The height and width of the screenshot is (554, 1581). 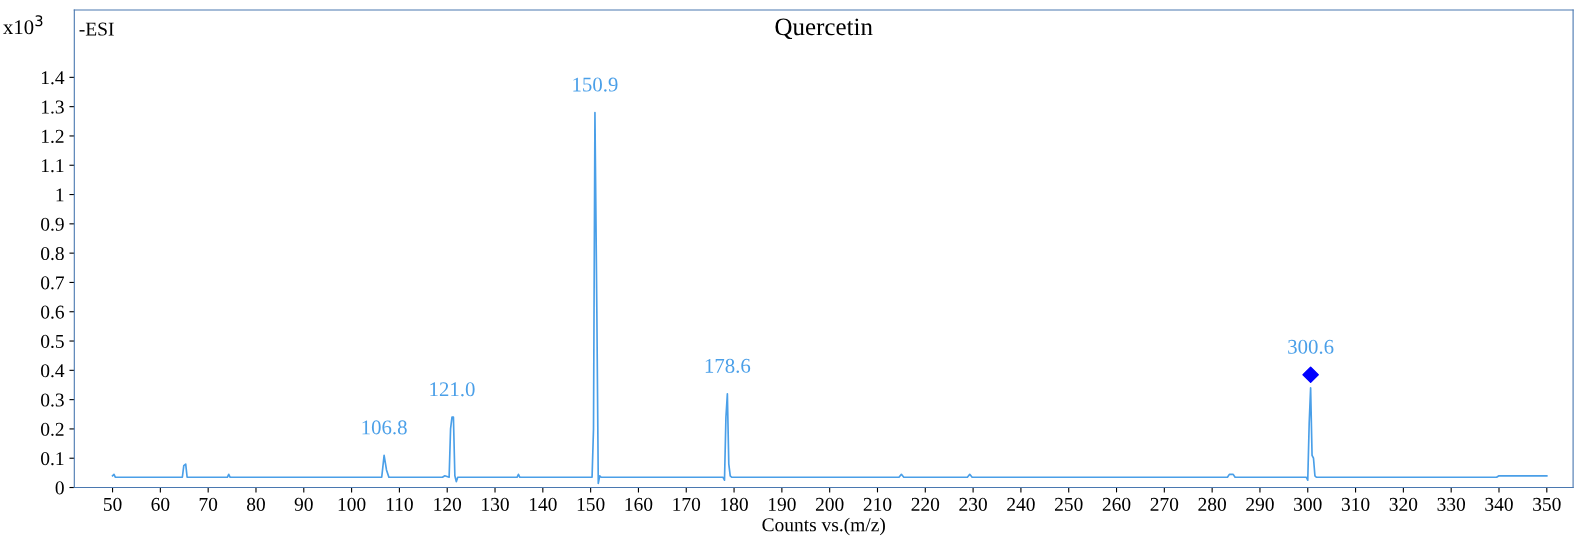 I want to click on x-tick-label: 100, so click(x=352, y=504).